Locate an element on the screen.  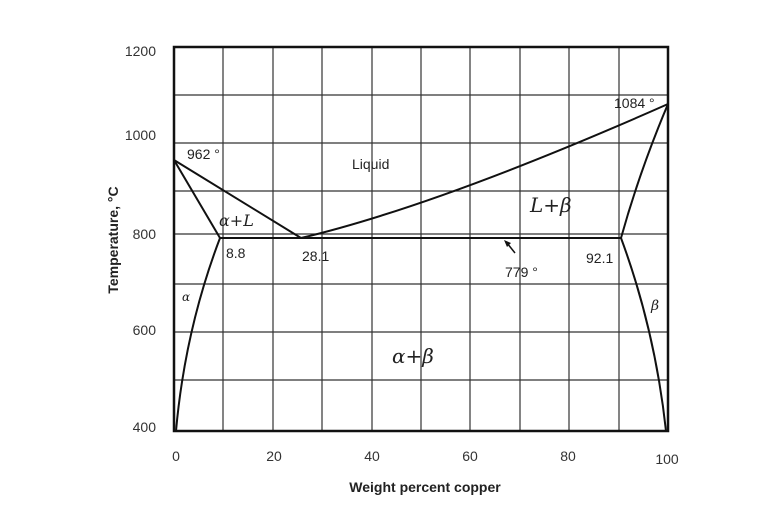
liquidus-cu is located at coordinates (484, 171).